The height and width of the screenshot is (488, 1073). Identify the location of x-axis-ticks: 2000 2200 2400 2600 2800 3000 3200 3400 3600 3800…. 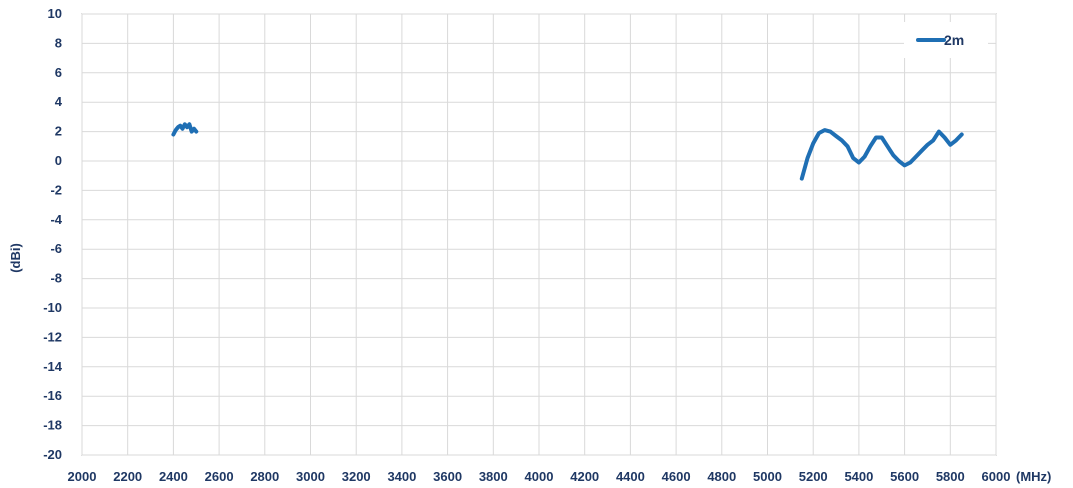
(539, 476).